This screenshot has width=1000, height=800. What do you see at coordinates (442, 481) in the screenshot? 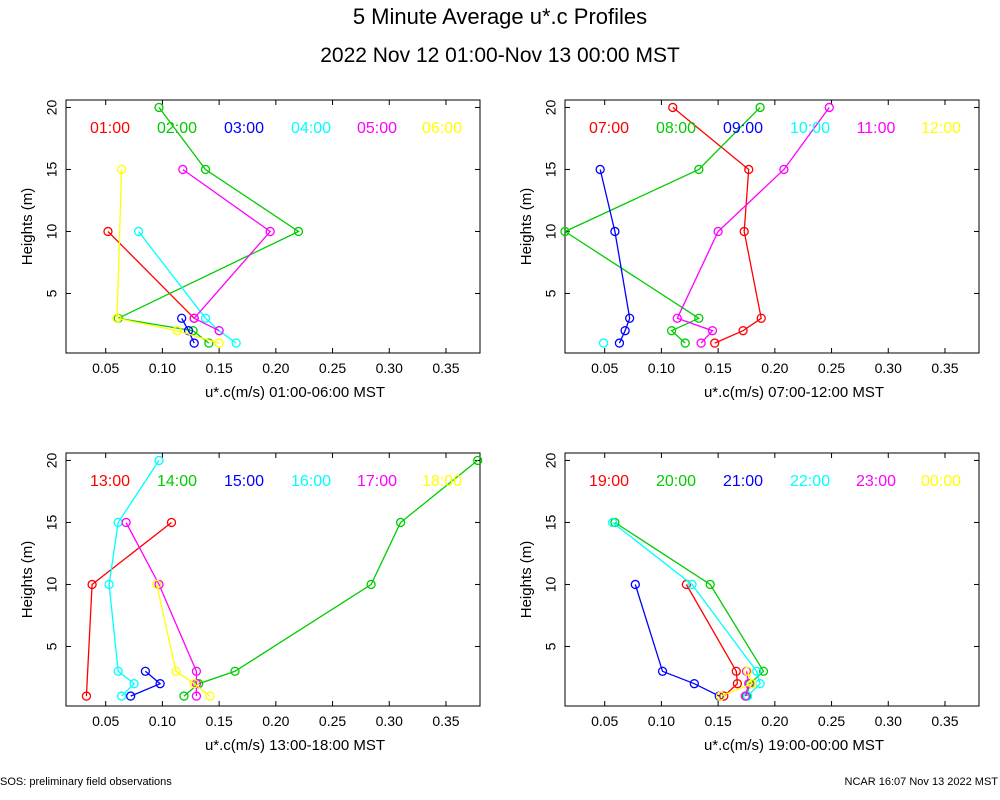
I see `legend-entry: 18:00` at bounding box center [442, 481].